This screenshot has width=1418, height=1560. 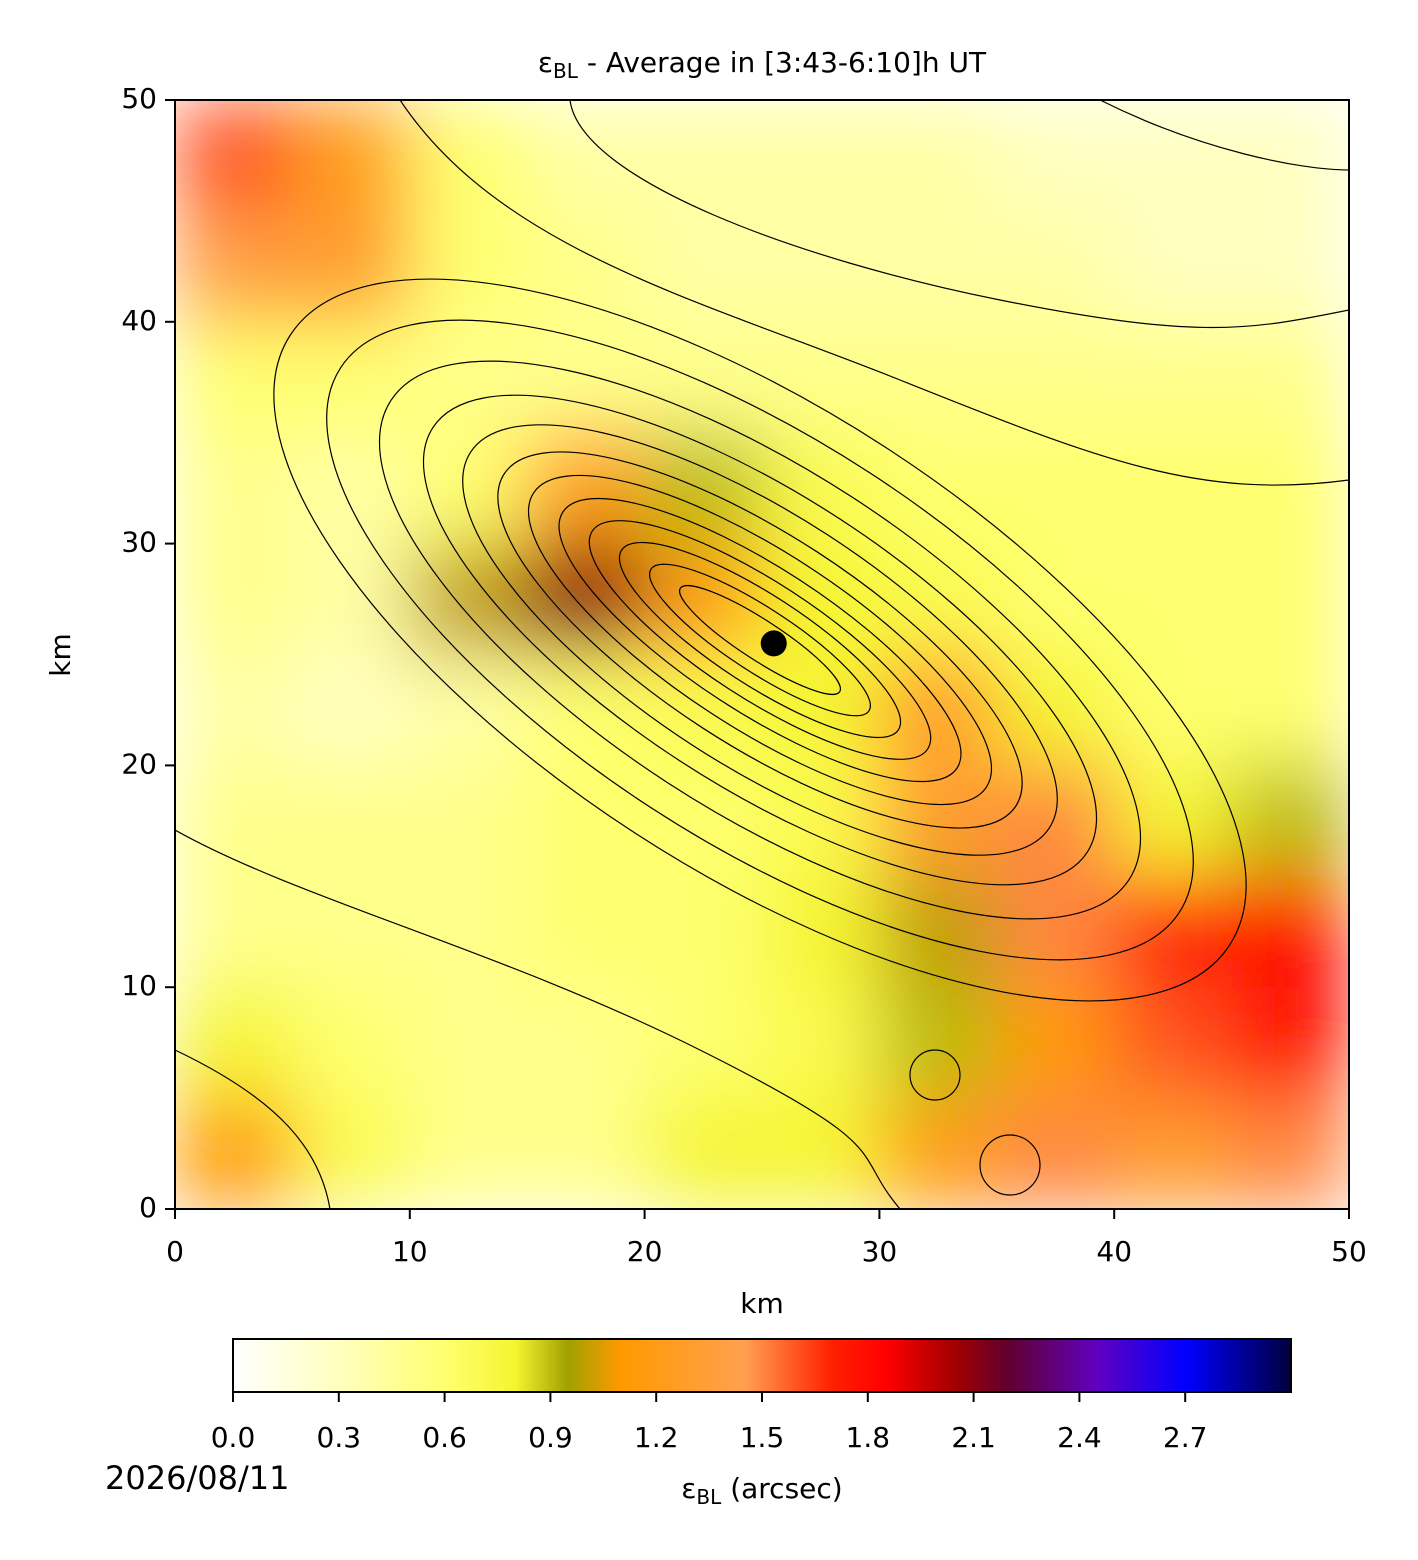 I want to click on x-tick-label: 30, so click(x=880, y=1251).